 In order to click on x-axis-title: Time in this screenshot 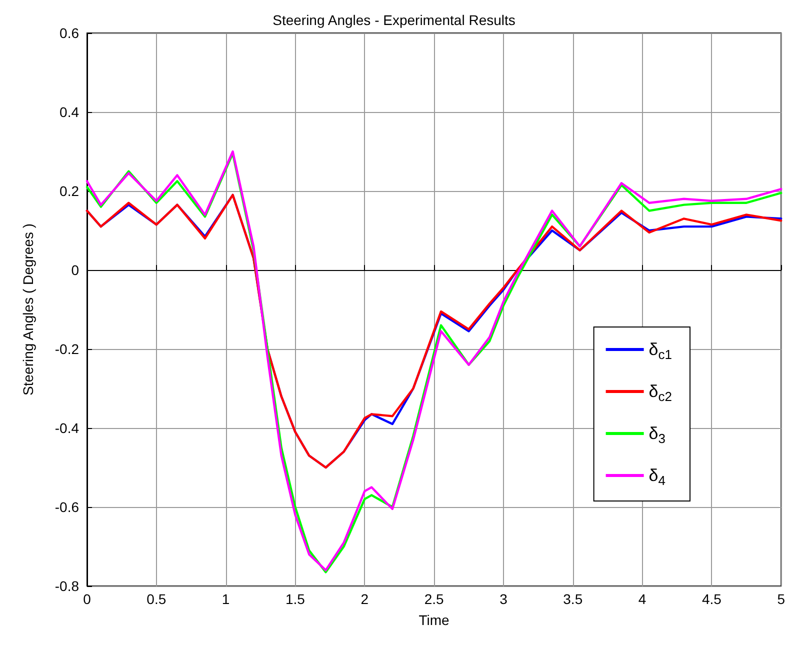, I will do `click(434, 620)`.